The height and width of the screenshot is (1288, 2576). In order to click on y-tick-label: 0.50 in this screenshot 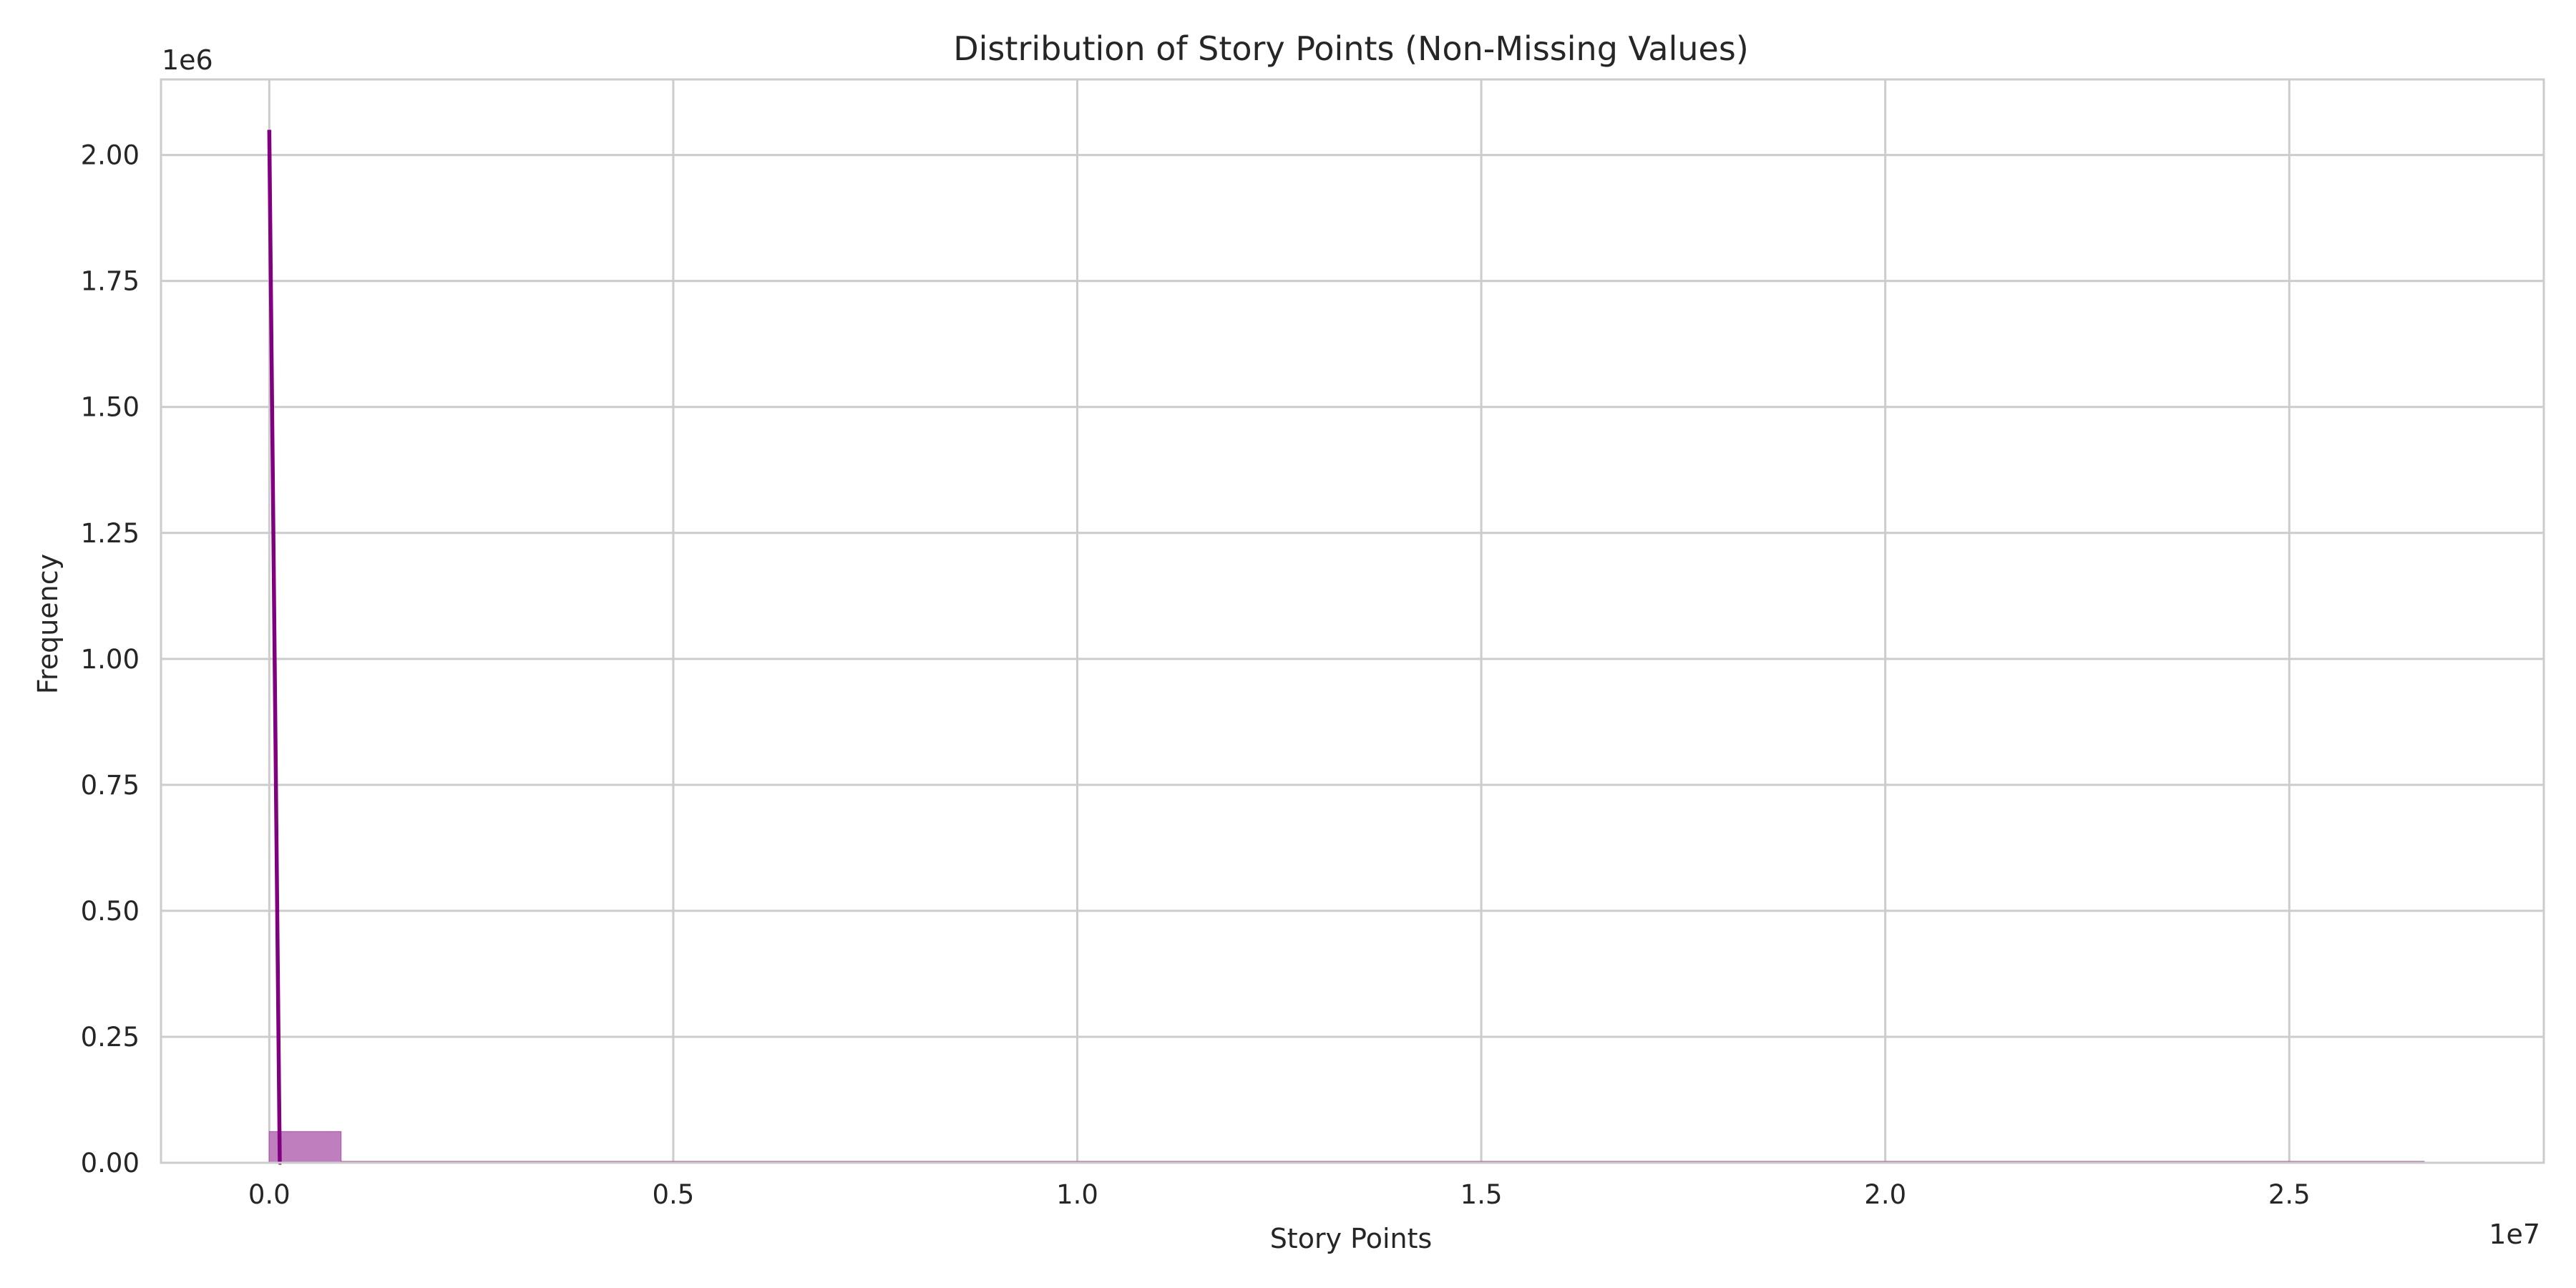, I will do `click(110, 911)`.